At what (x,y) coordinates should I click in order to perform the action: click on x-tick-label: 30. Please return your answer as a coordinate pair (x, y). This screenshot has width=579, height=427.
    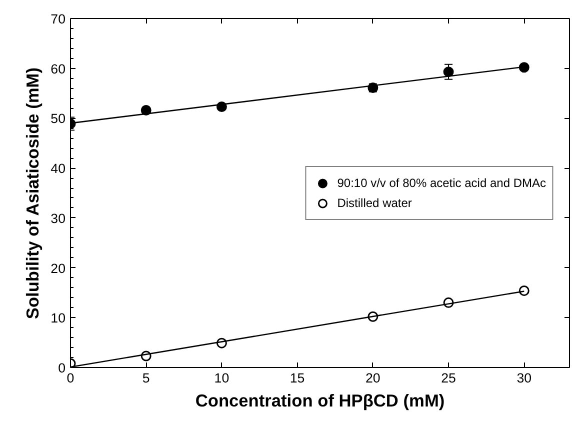
    Looking at the image, I should click on (524, 378).